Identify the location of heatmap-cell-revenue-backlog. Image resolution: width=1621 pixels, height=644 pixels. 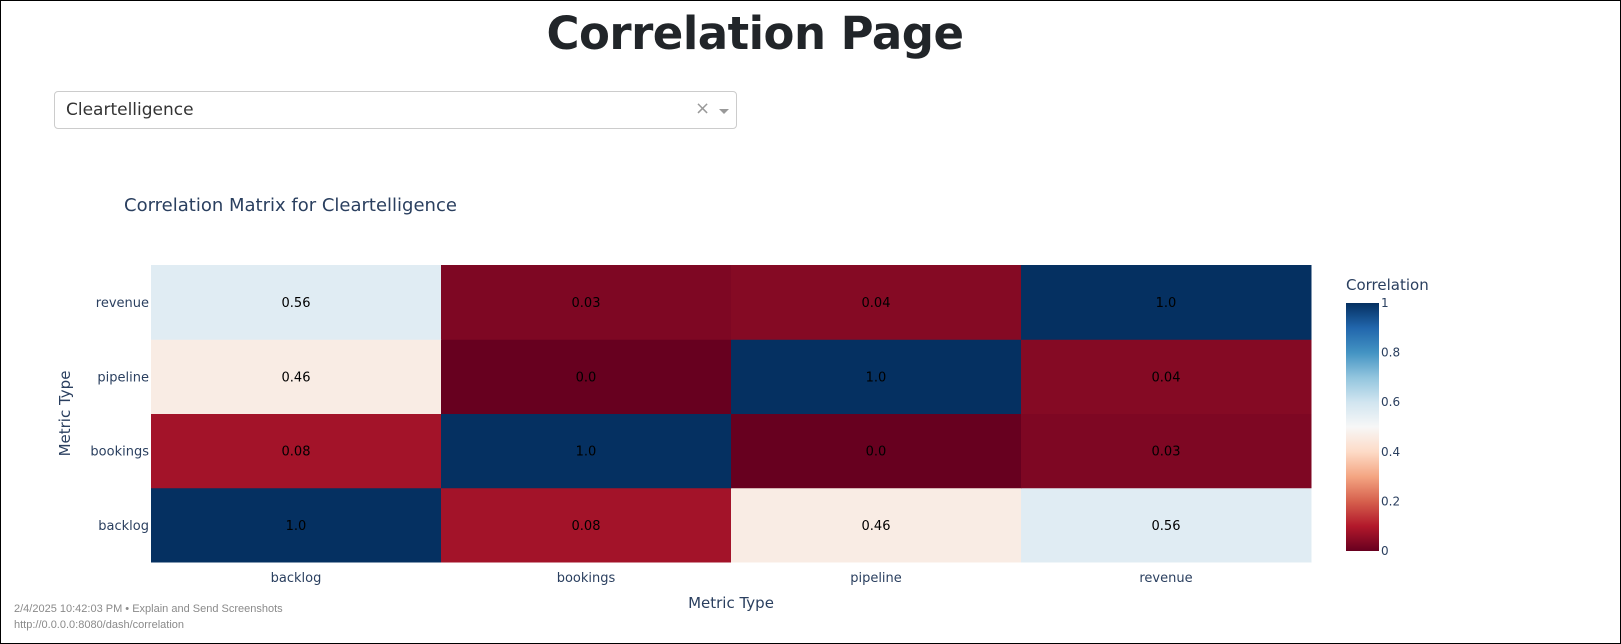
(296, 302).